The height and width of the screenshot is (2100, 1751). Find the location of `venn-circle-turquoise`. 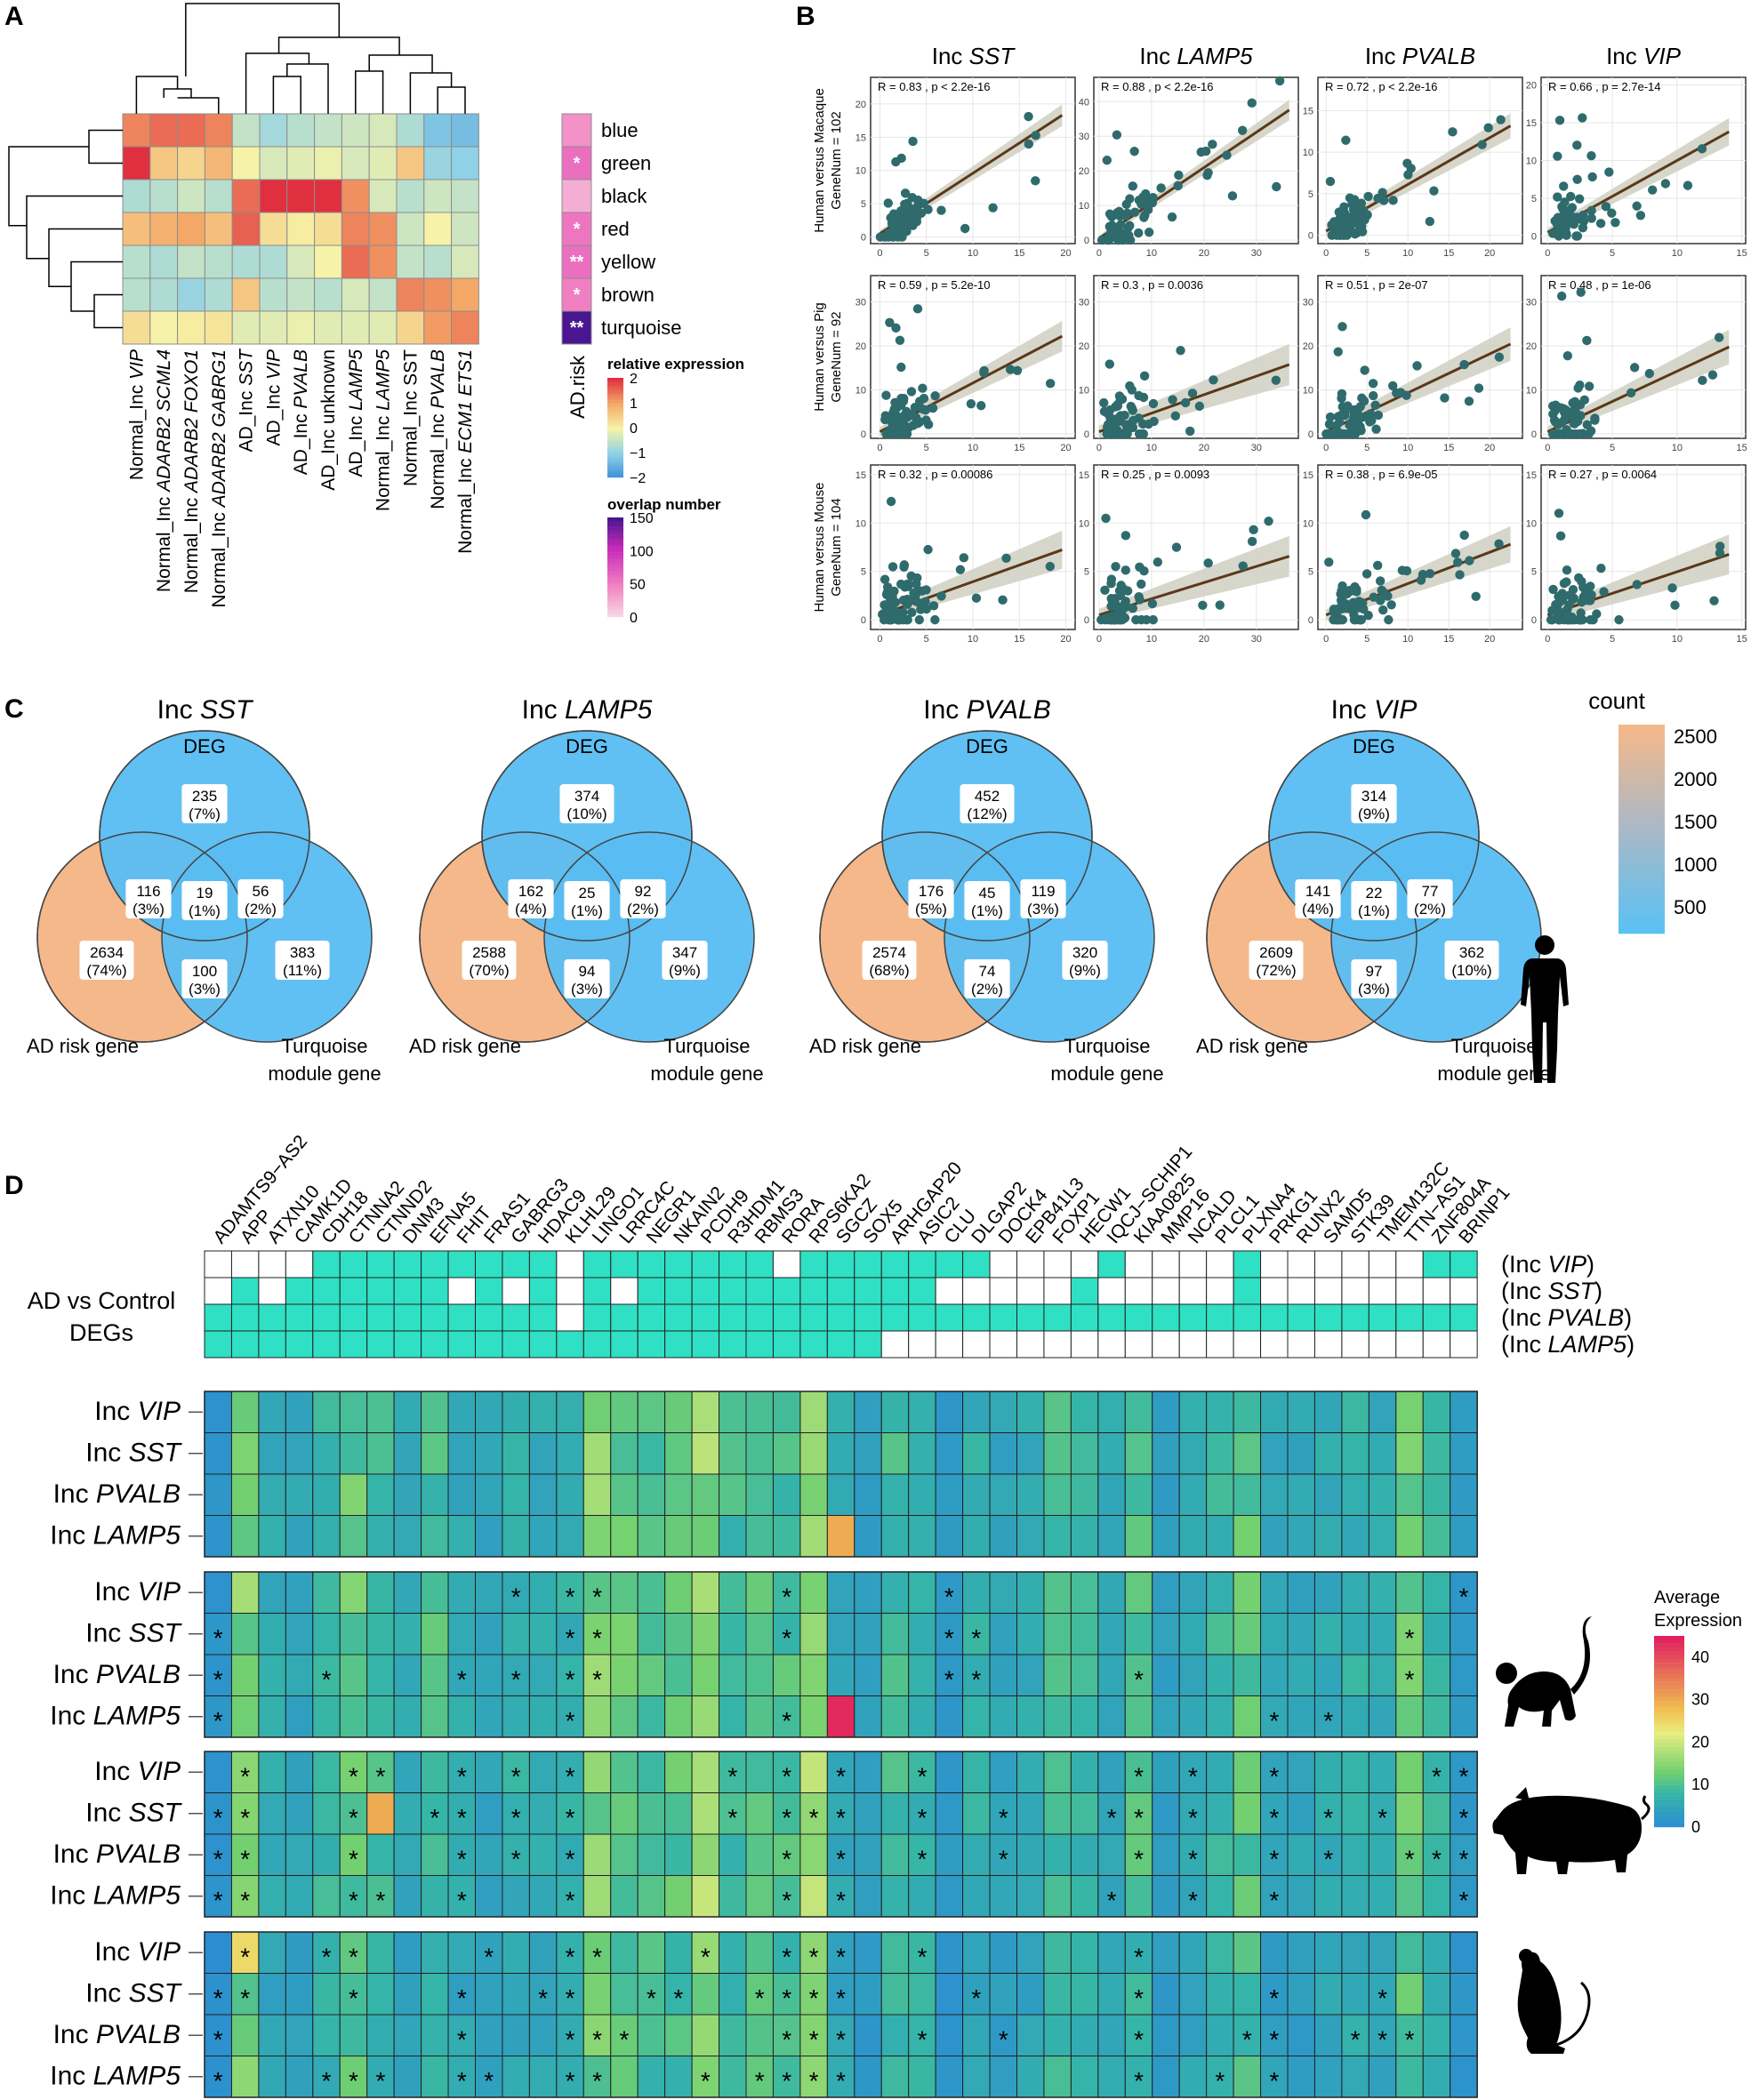

venn-circle-turquoise is located at coordinates (649, 937).